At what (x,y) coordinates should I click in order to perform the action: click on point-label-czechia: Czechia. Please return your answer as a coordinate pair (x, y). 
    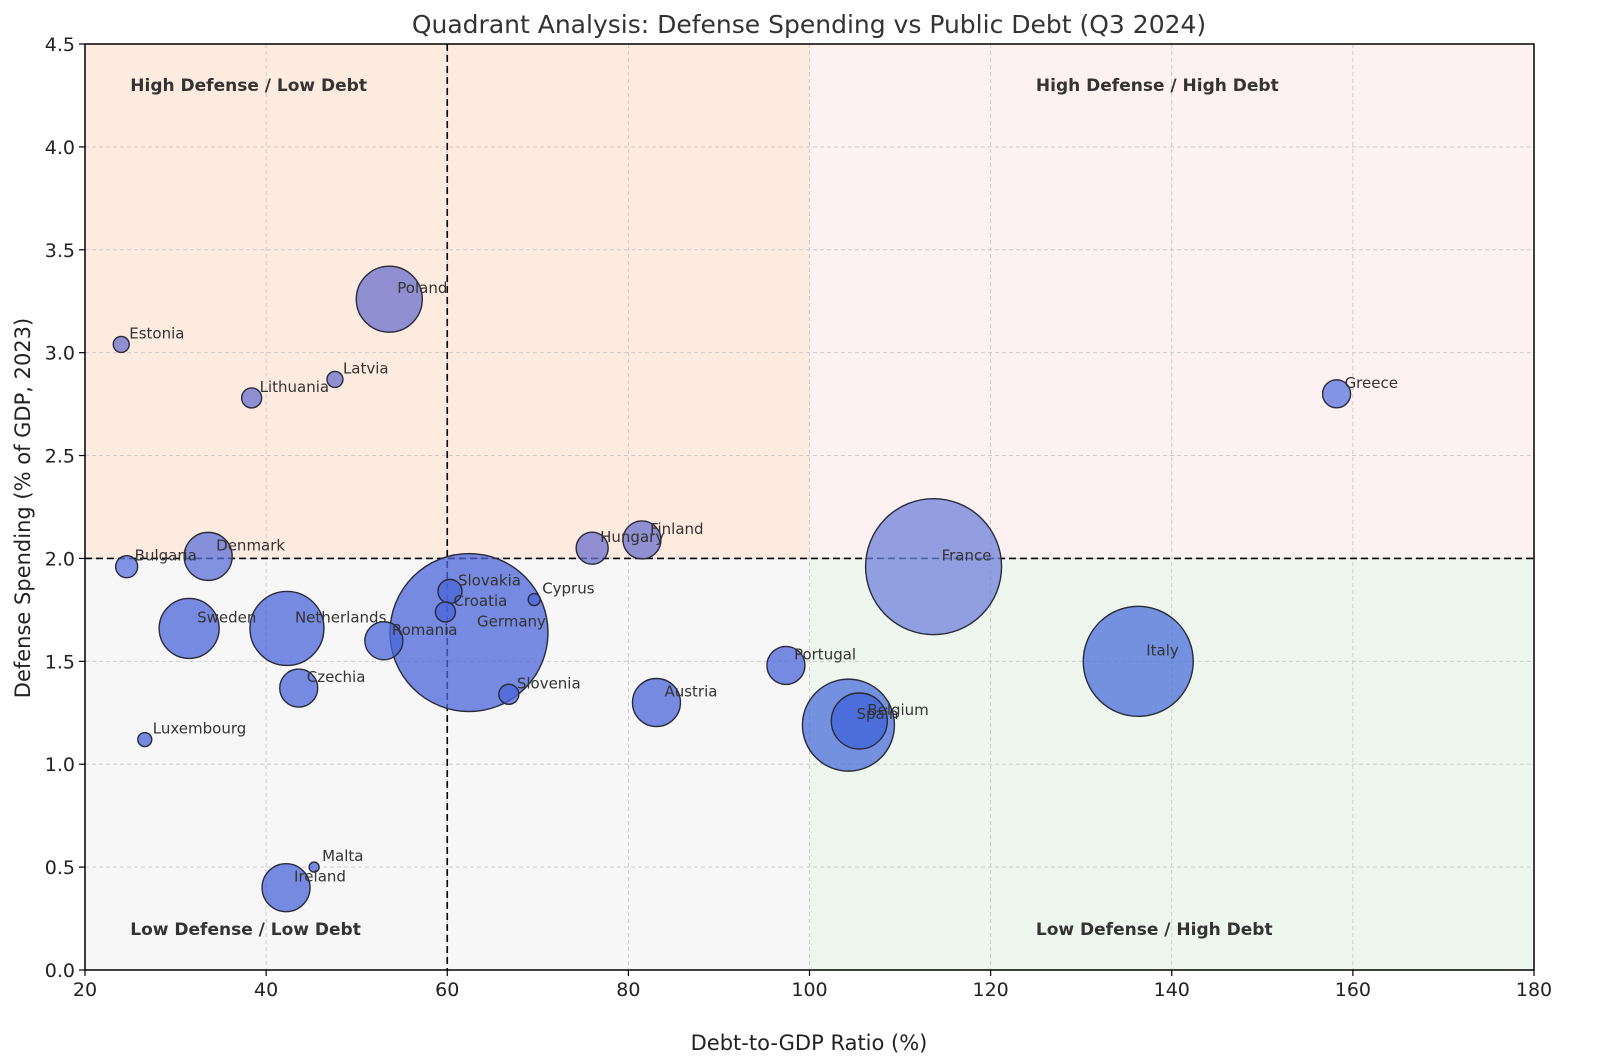
    Looking at the image, I should click on (336, 677).